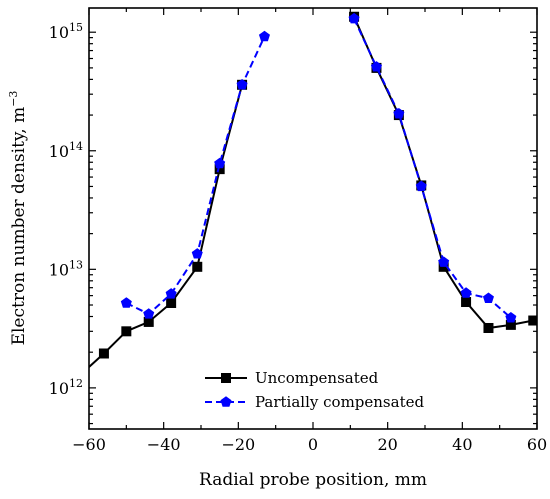 The height and width of the screenshot is (499, 550). I want to click on legend-label: Uncompensated, so click(317, 378).